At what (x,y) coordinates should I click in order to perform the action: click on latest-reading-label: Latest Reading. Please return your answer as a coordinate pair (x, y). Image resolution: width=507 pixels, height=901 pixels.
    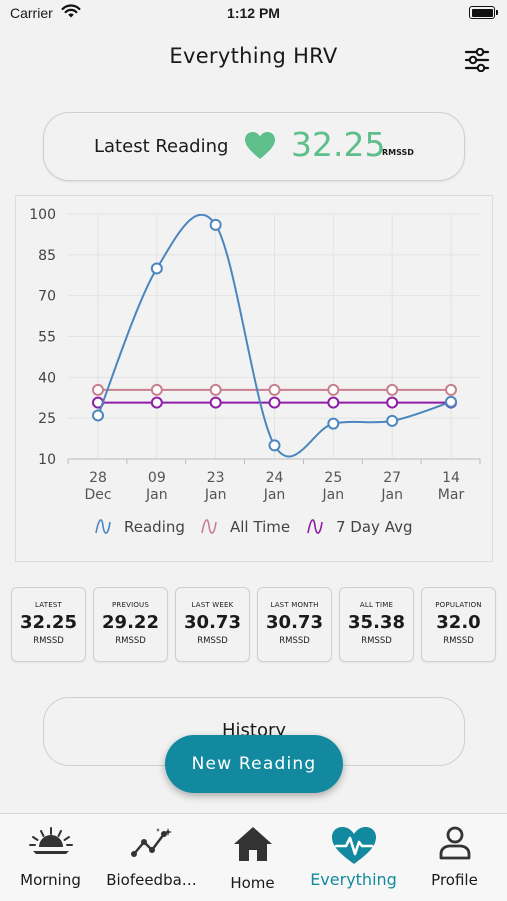
    Looking at the image, I should click on (161, 146).